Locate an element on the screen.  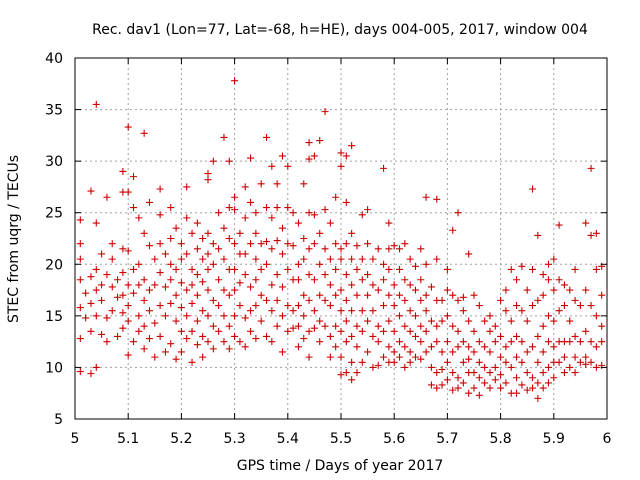
x-tick-label: 5.2 is located at coordinates (181, 439).